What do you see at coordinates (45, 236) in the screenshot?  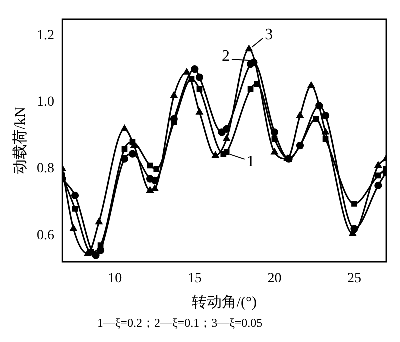 I see `y-tick-label: 0.6` at bounding box center [45, 236].